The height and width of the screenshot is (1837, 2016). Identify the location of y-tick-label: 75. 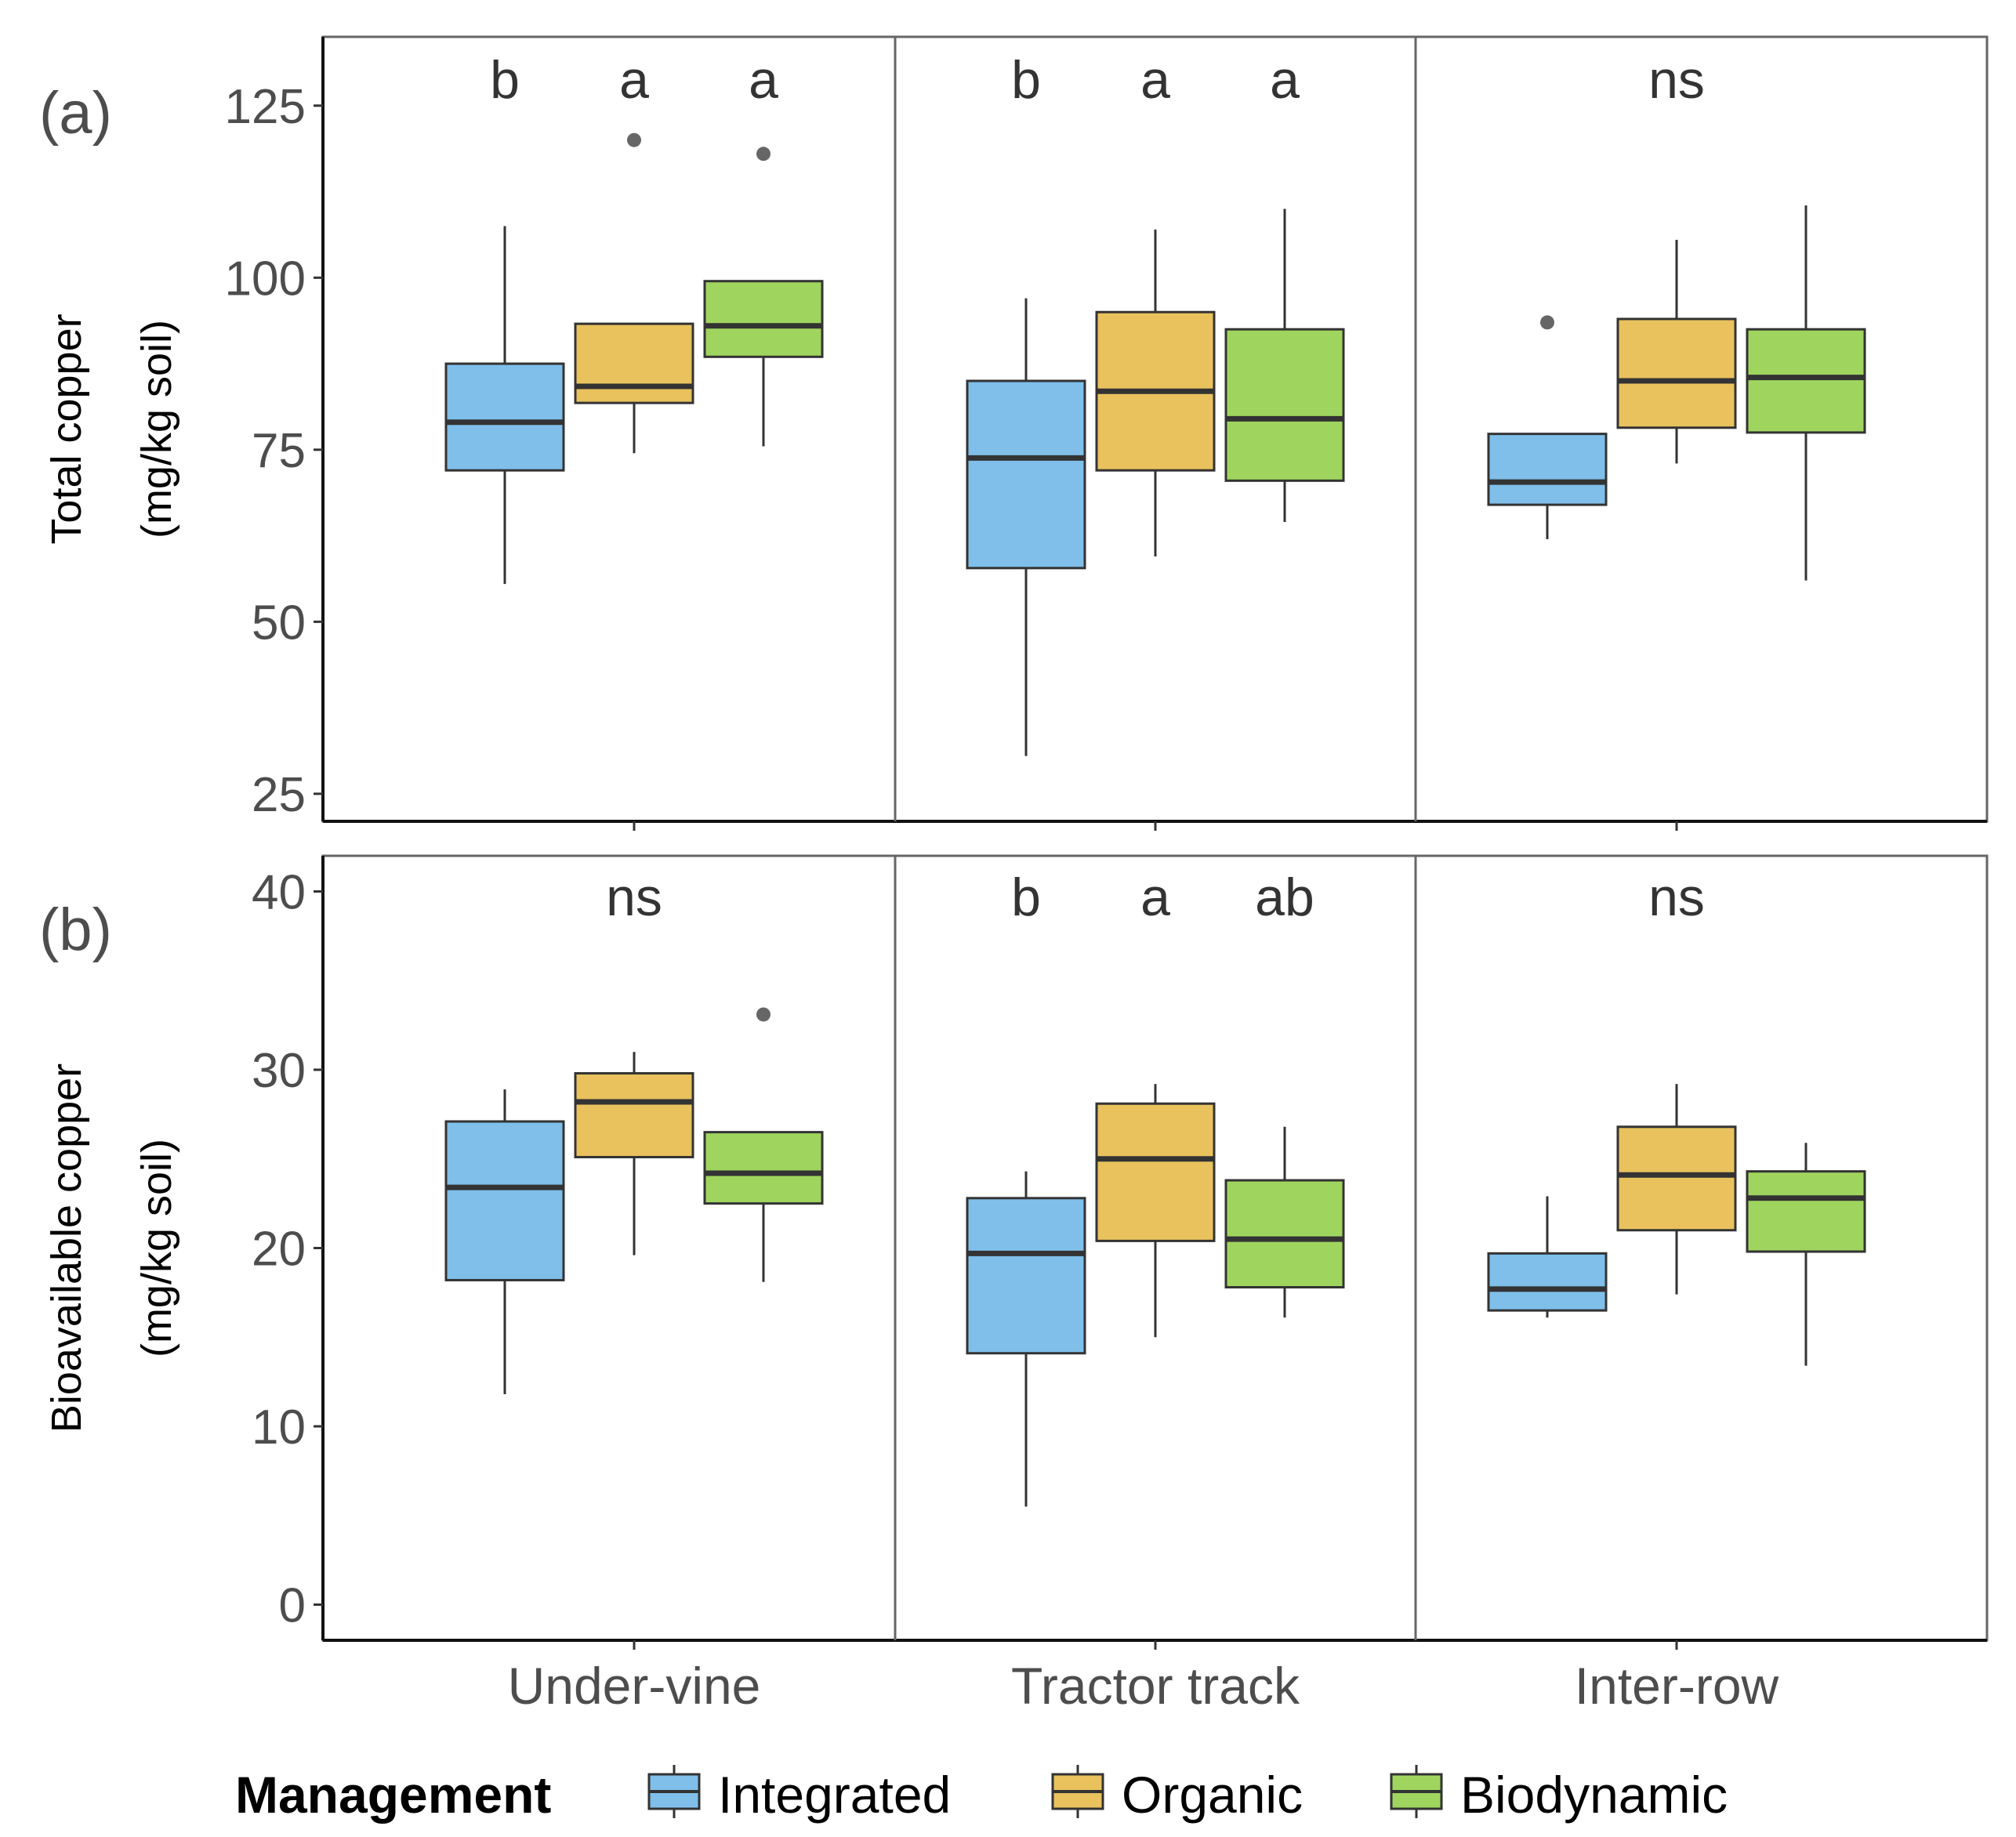
(279, 451).